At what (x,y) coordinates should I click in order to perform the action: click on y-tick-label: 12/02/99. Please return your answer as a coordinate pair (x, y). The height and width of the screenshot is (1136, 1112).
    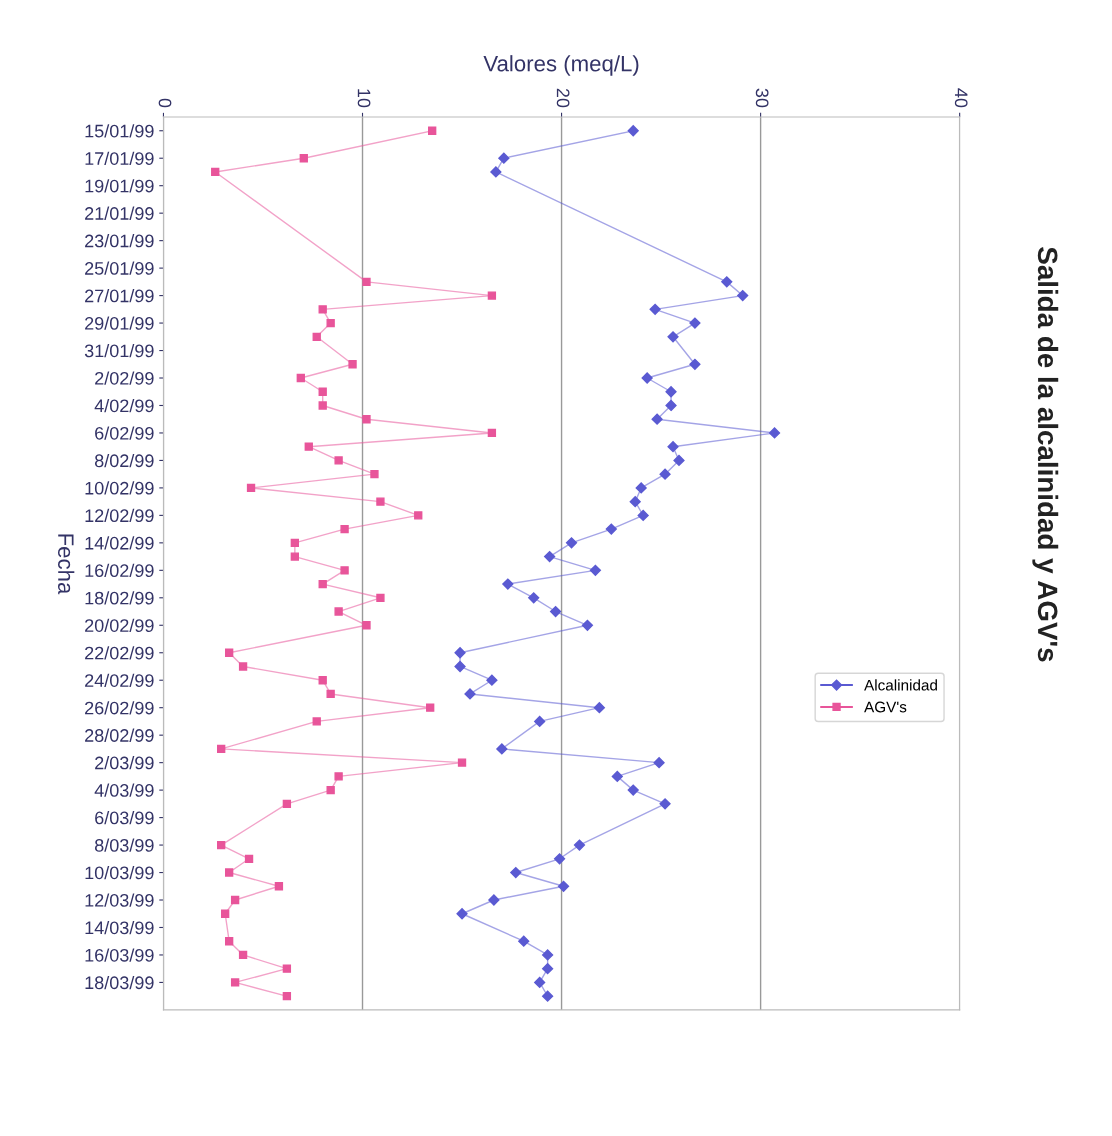
    Looking at the image, I should click on (119, 515).